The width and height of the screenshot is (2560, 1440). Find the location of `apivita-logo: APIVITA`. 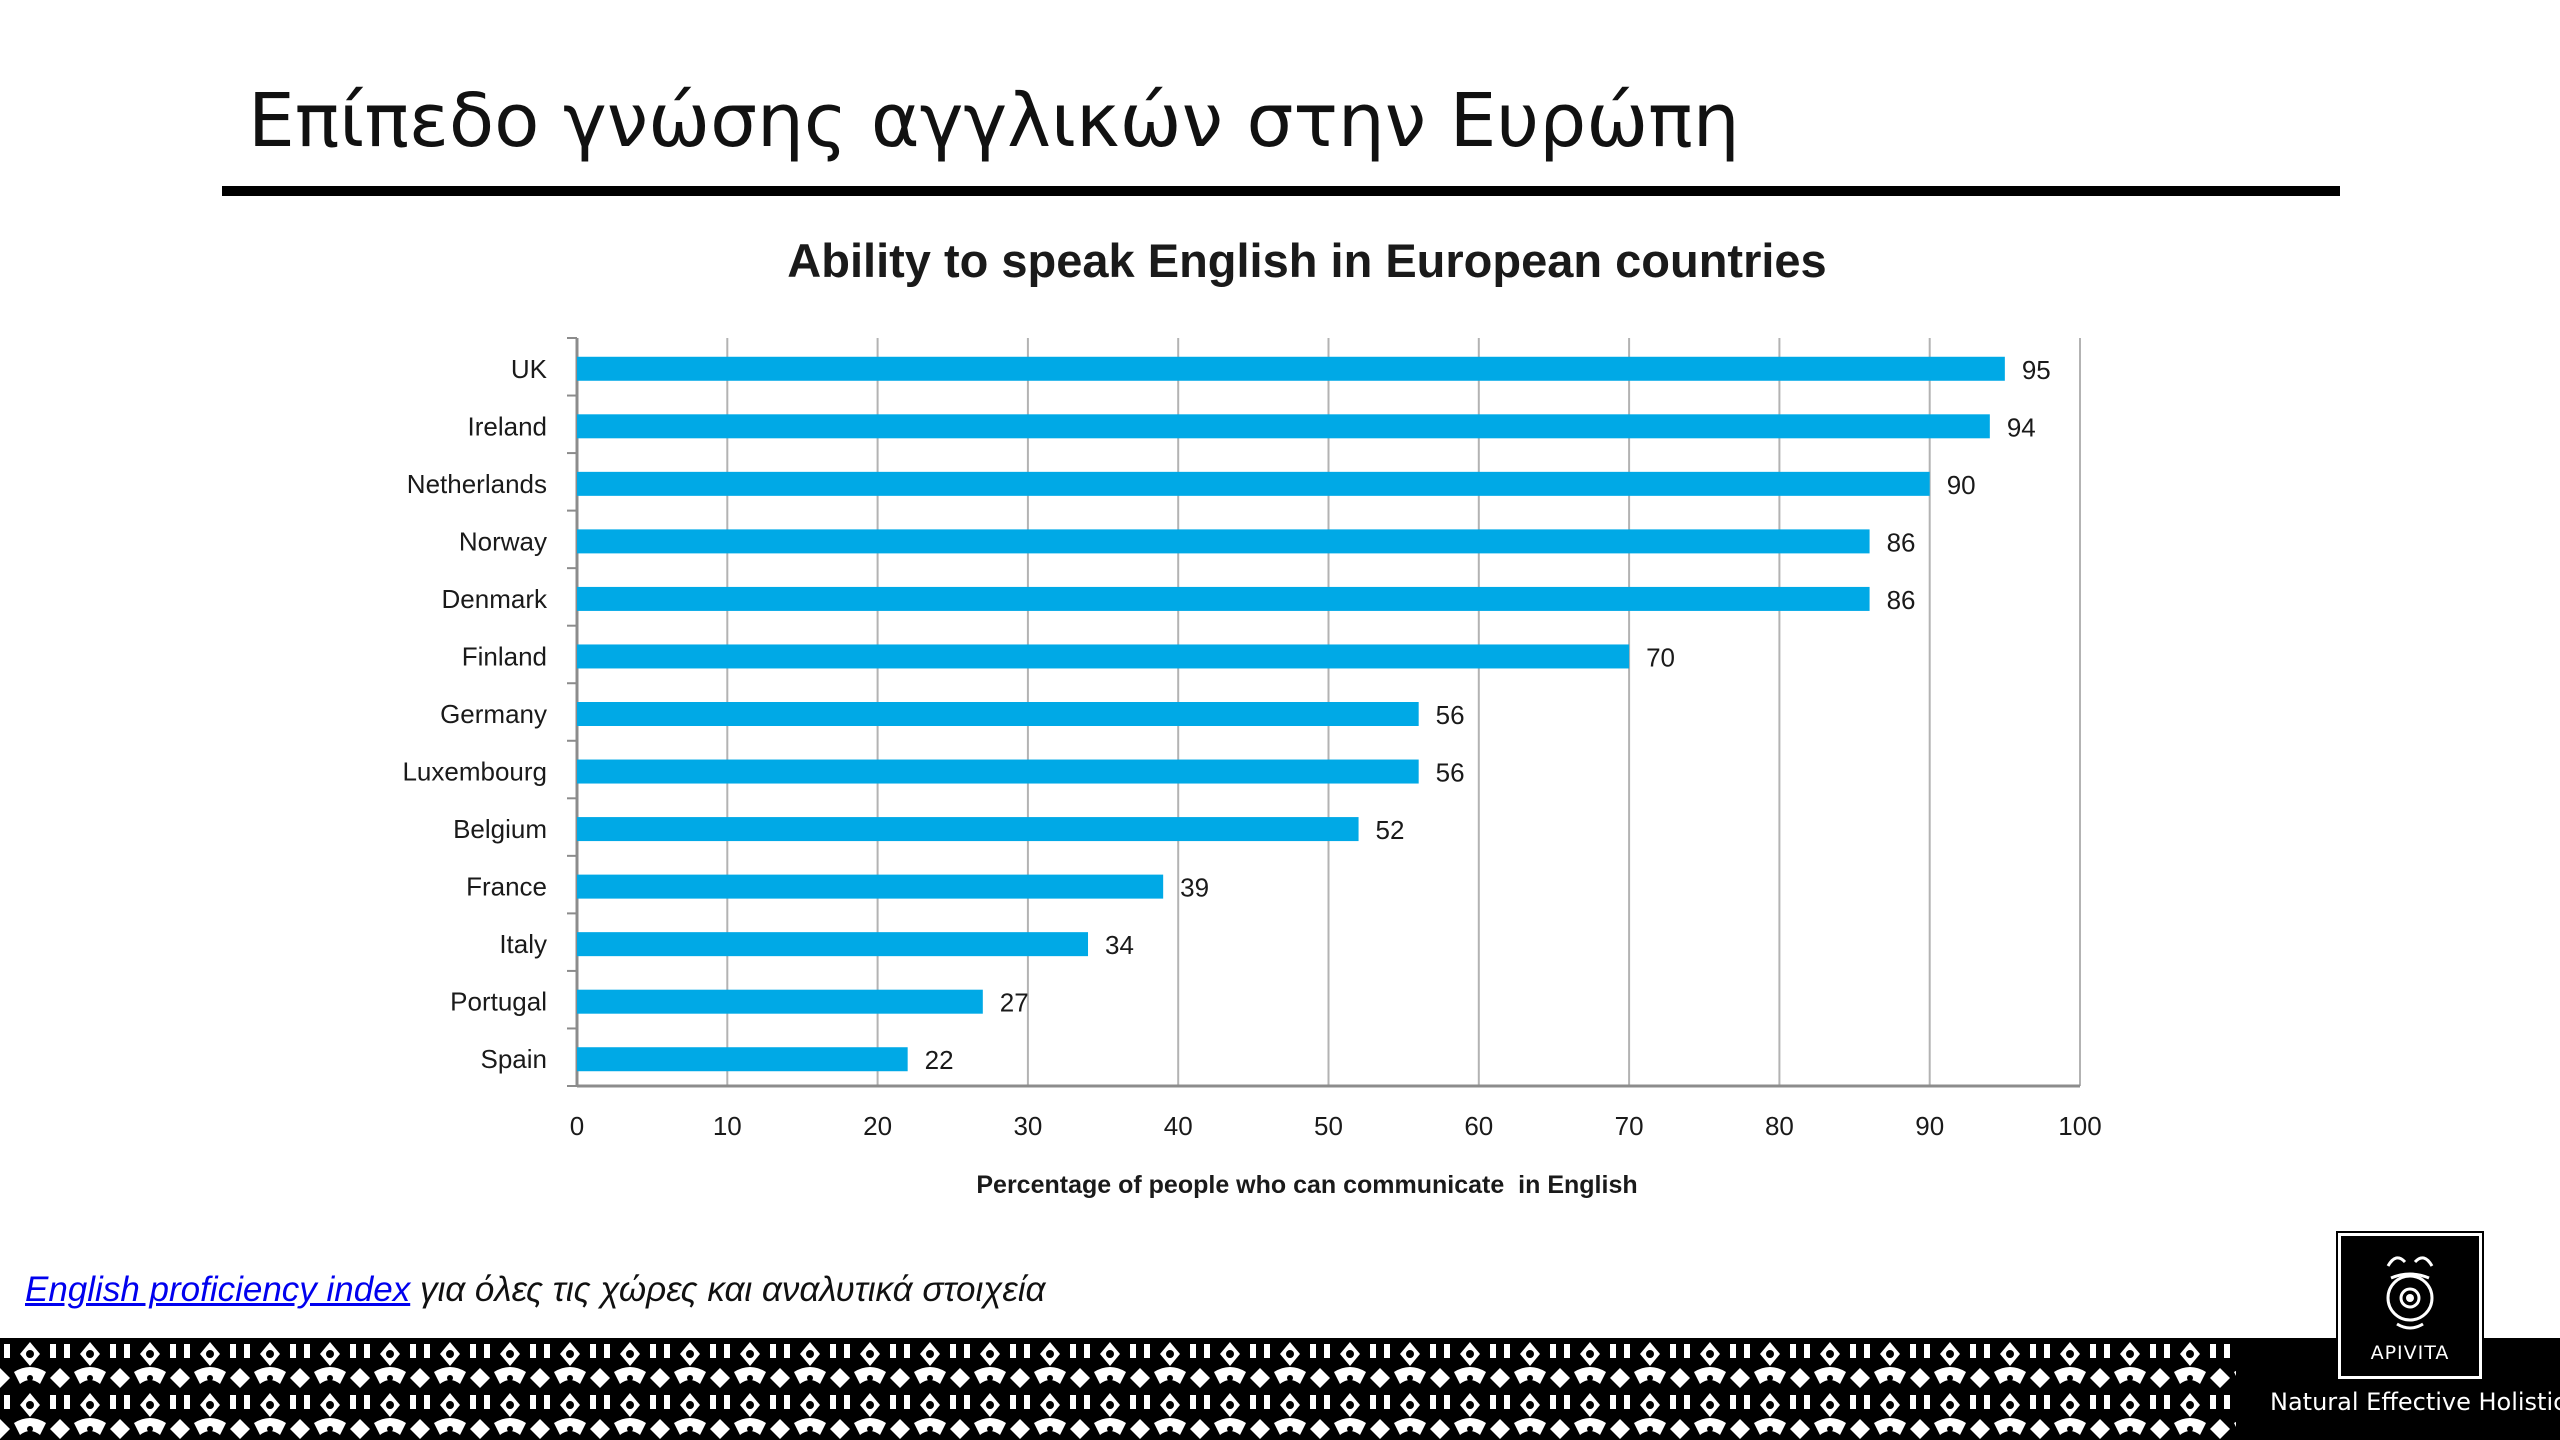

apivita-logo: APIVITA is located at coordinates (2410, 1306).